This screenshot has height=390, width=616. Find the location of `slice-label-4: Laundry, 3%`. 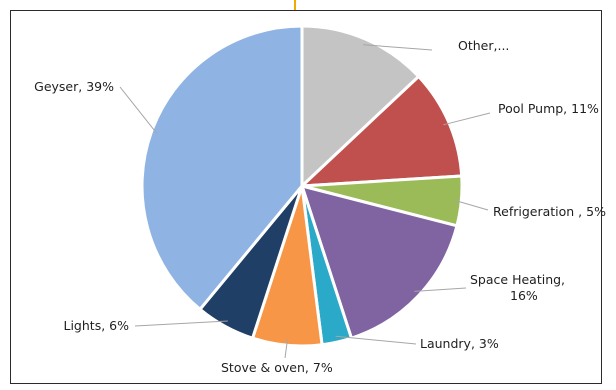

slice-label-4: Laundry, 3% is located at coordinates (459, 343).